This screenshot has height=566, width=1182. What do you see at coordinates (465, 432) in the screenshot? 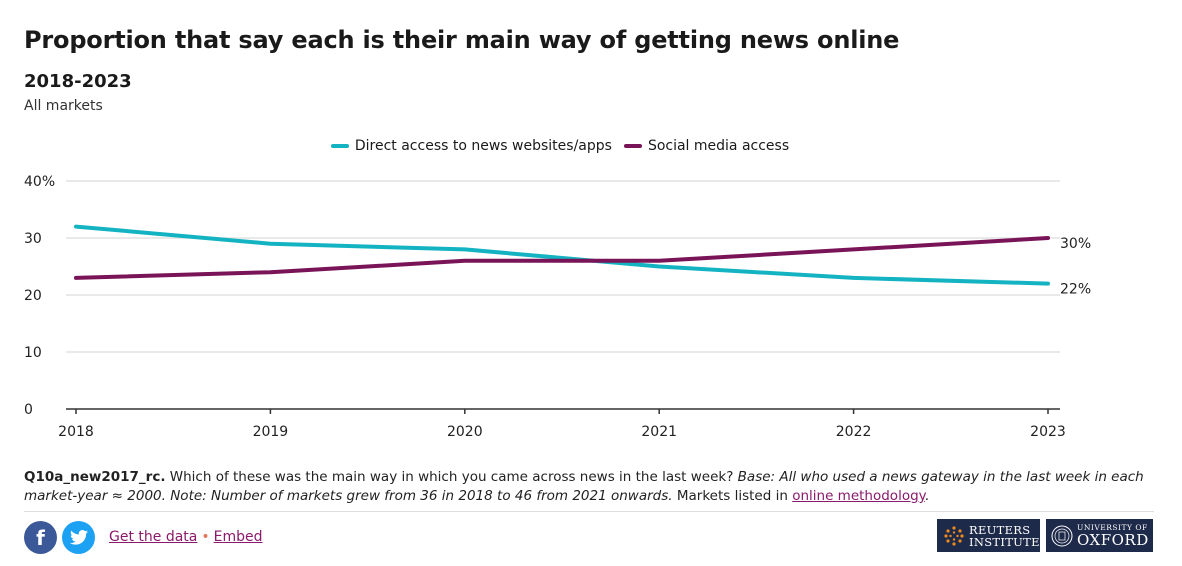
I see `x-tick-label-2020: 2020` at bounding box center [465, 432].